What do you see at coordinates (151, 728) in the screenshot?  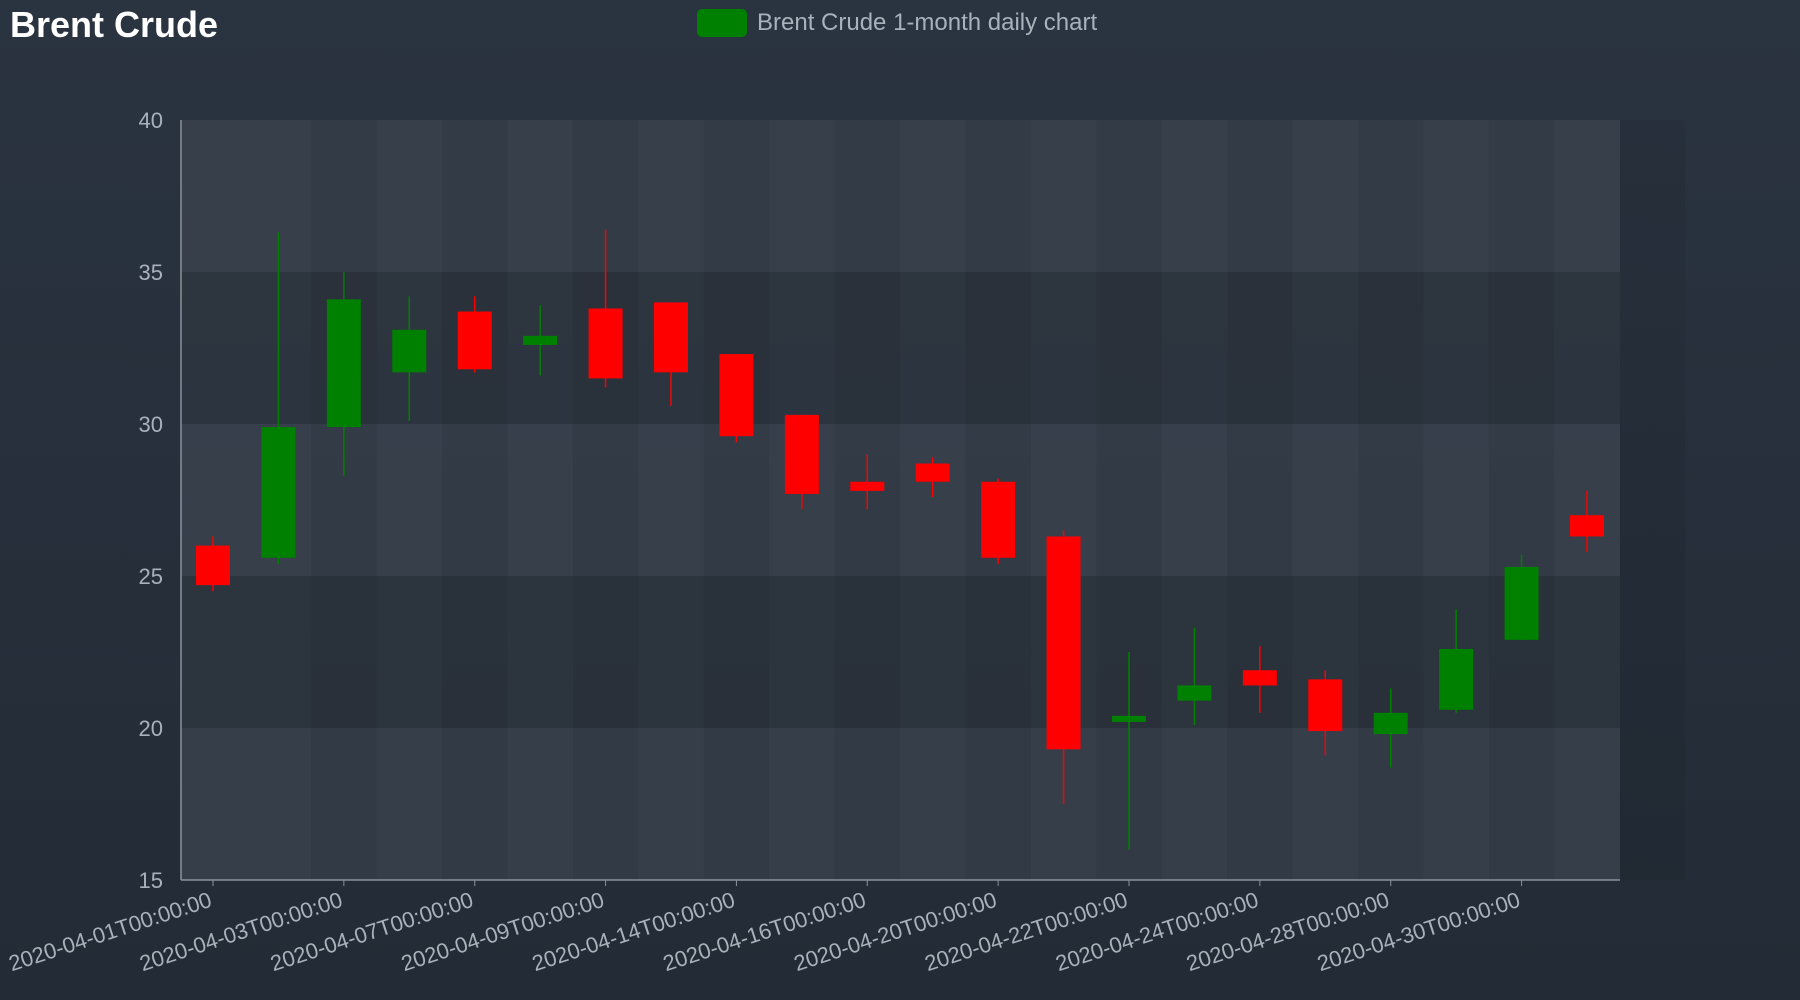 I see `y-tick-label: 20` at bounding box center [151, 728].